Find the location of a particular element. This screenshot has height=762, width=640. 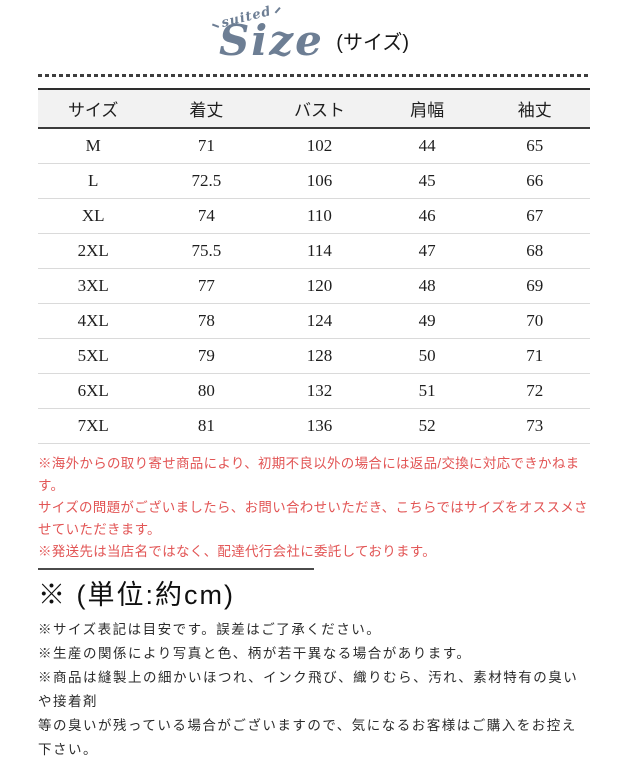

divider-rule is located at coordinates (176, 569).